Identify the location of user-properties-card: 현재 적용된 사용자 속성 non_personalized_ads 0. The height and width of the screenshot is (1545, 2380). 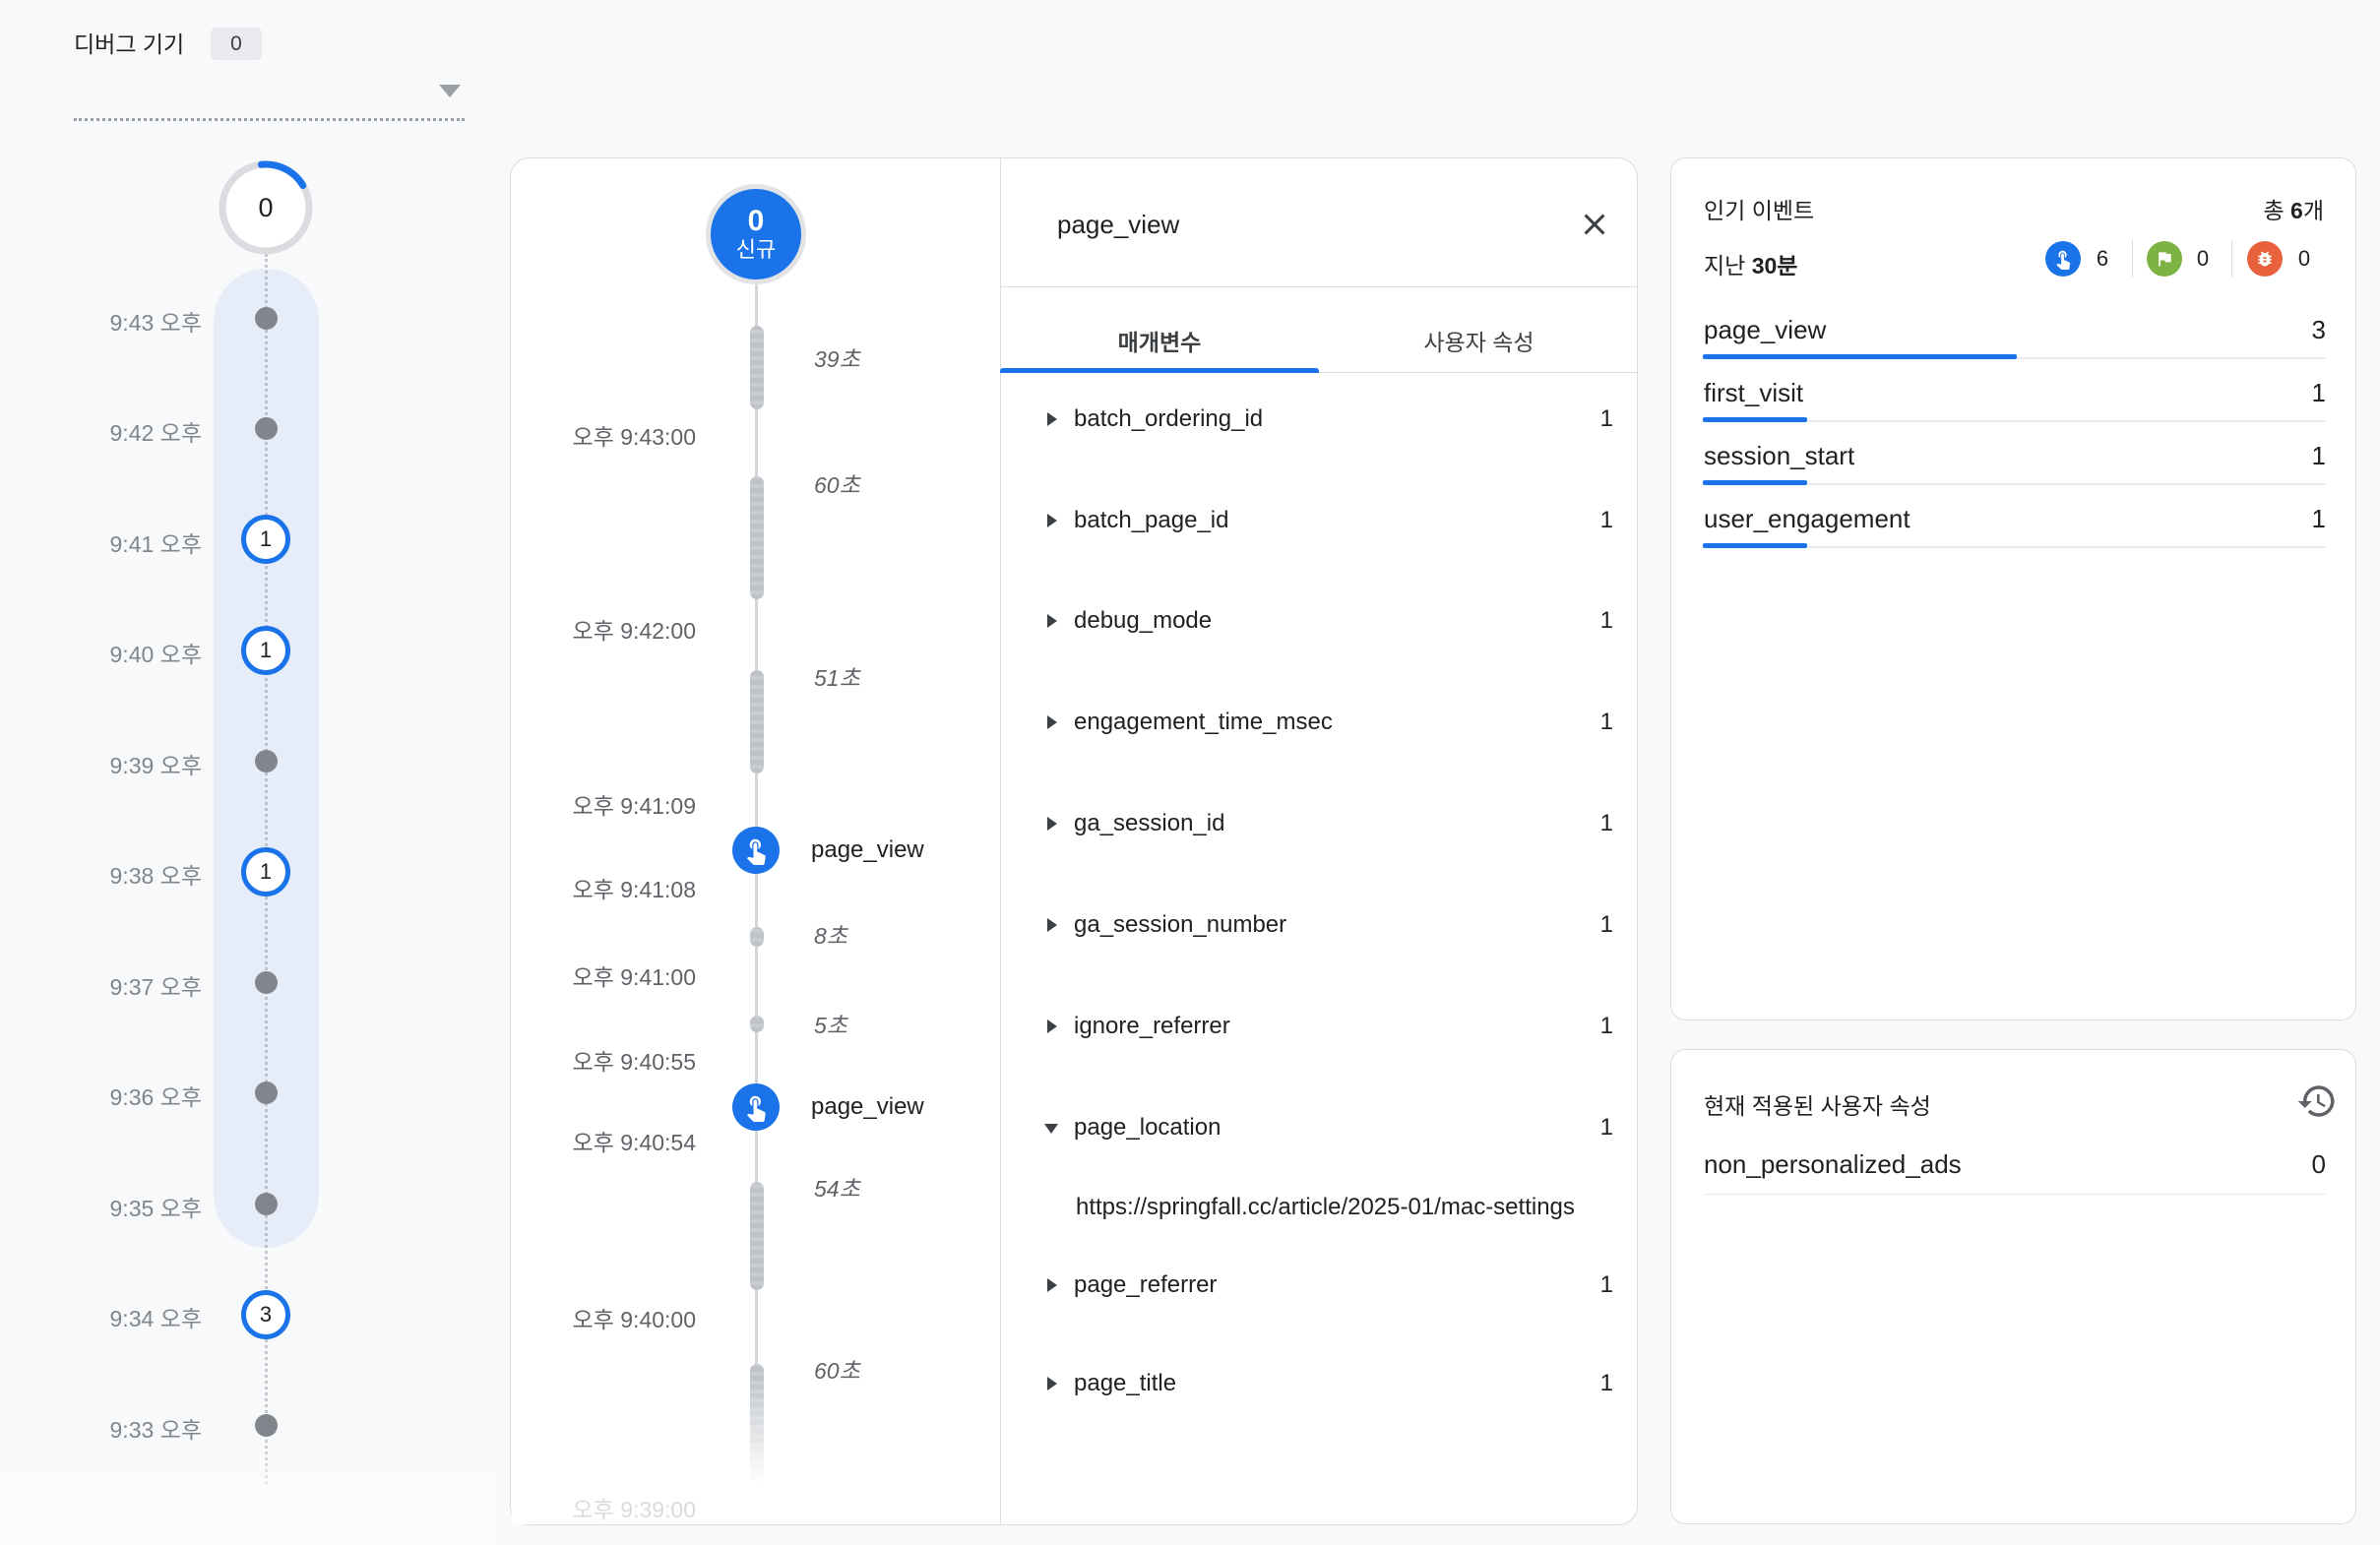
(2013, 1286).